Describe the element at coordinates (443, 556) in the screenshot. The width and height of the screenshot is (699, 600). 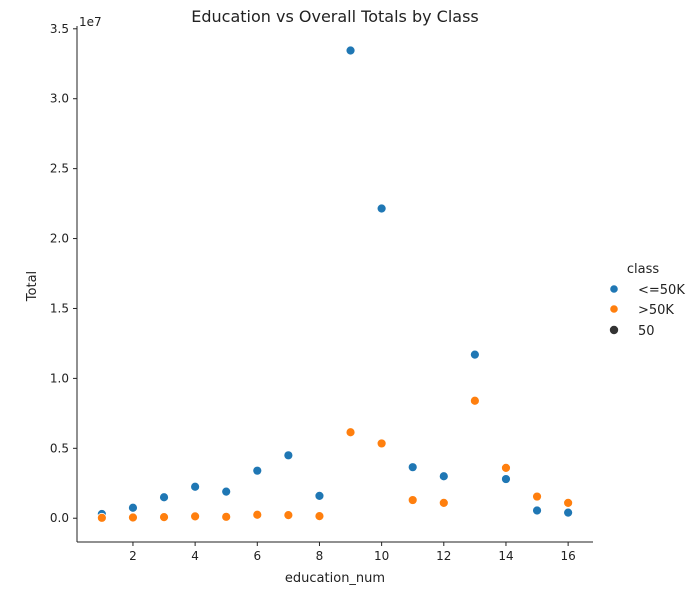
I see `x-tick-label: 12` at that location.